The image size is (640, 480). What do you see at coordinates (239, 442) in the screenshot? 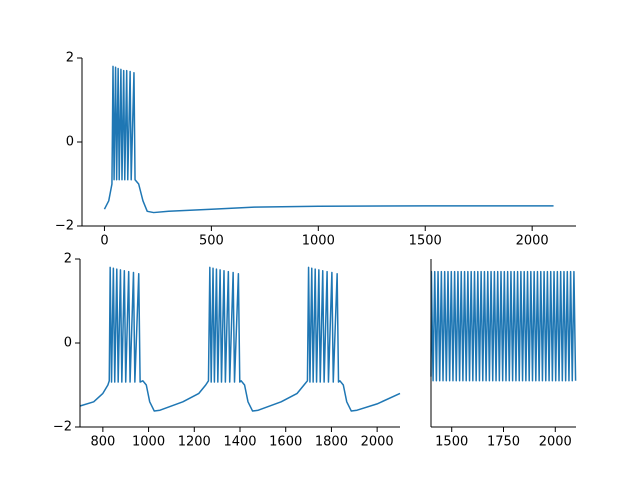
I see `x-tick-label: 1400` at bounding box center [239, 442].